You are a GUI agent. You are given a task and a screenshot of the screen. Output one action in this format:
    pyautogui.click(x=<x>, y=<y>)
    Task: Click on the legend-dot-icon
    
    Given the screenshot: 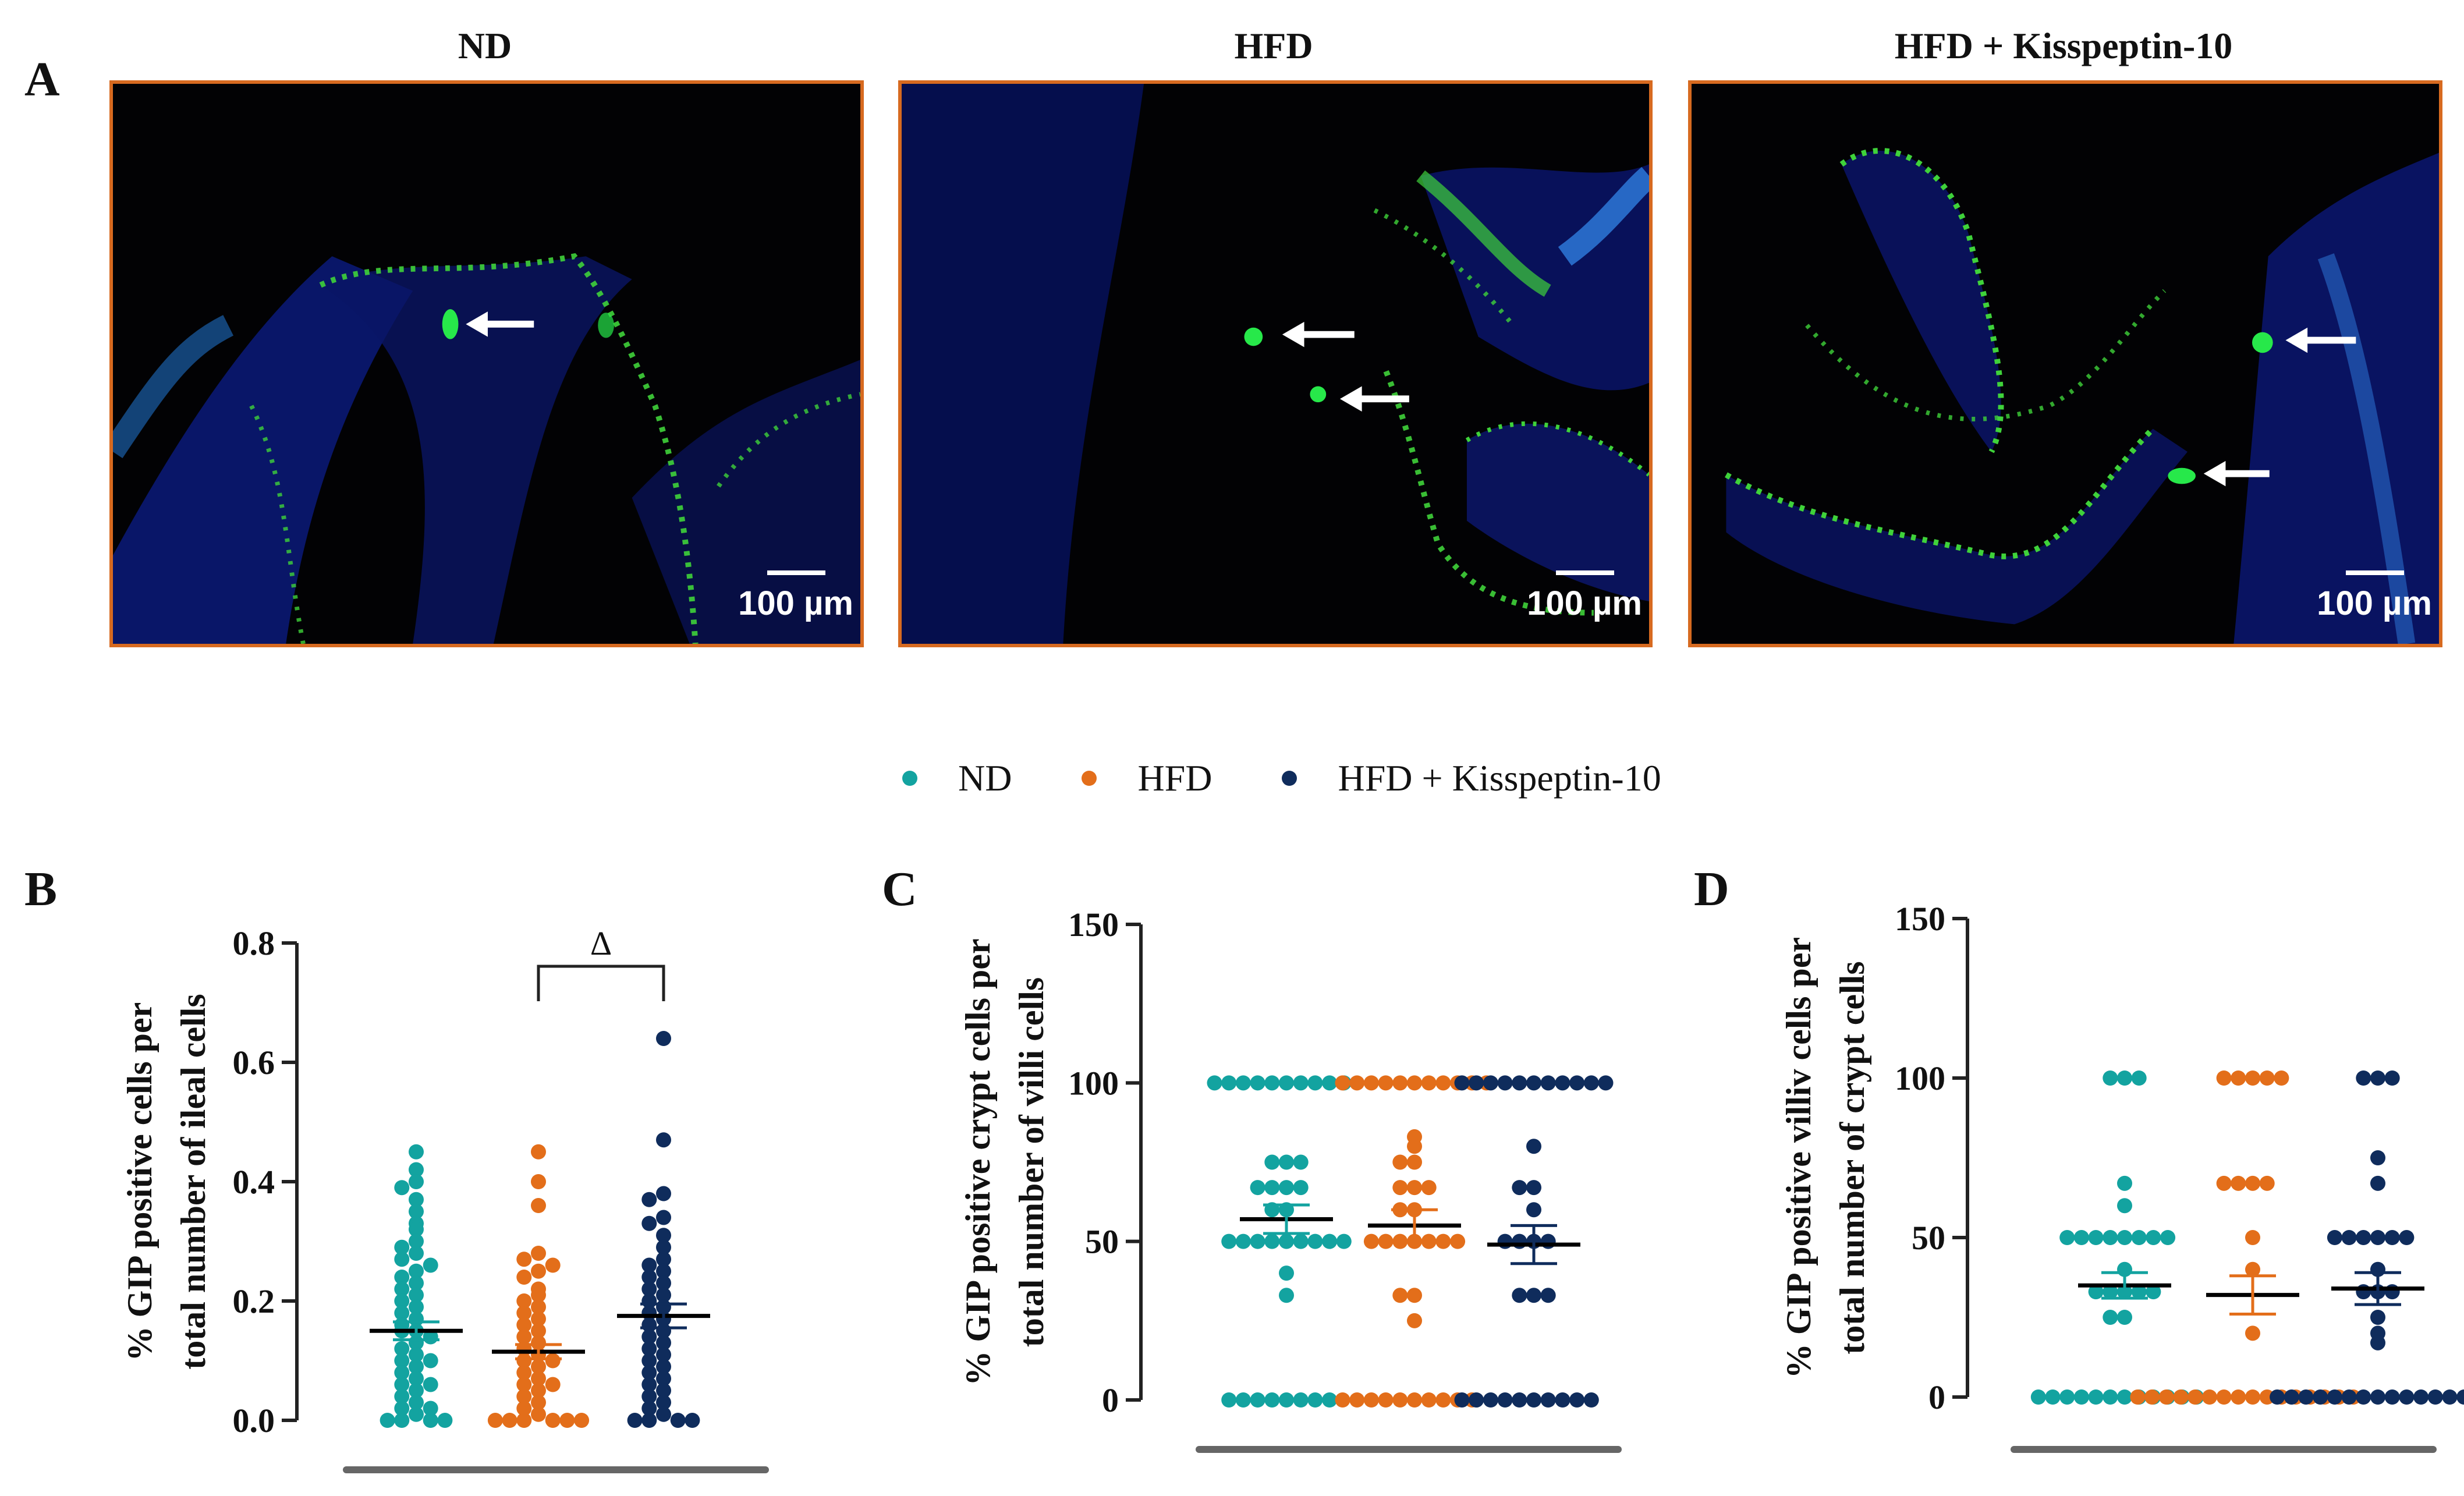 What is the action you would take?
    pyautogui.click(x=1089, y=778)
    